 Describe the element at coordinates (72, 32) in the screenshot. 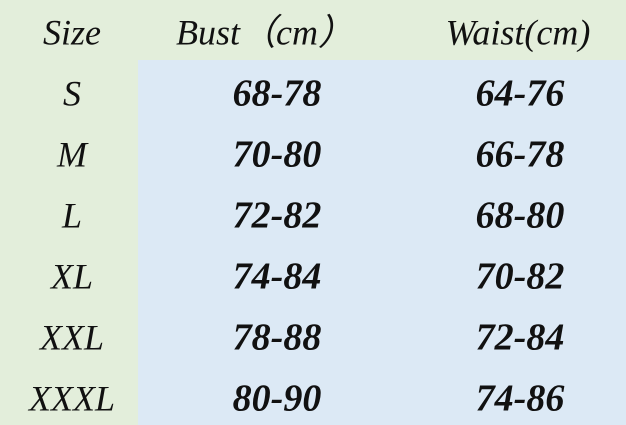

I see `header-cell: Size` at that location.